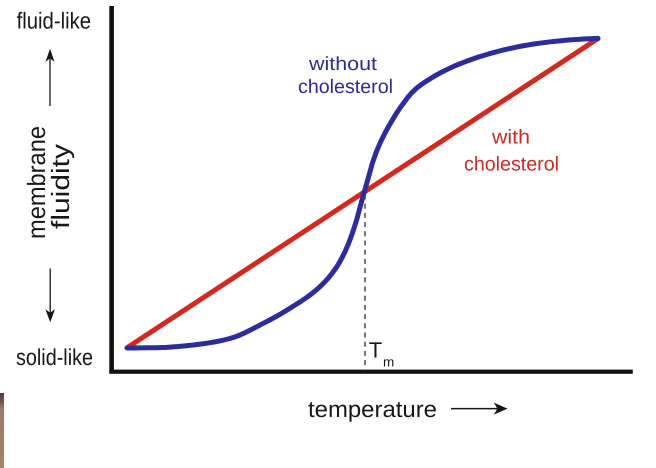 Image resolution: width=656 pixels, height=468 pixels. What do you see at coordinates (343, 64) in the screenshot?
I see `svg-text: without` at bounding box center [343, 64].